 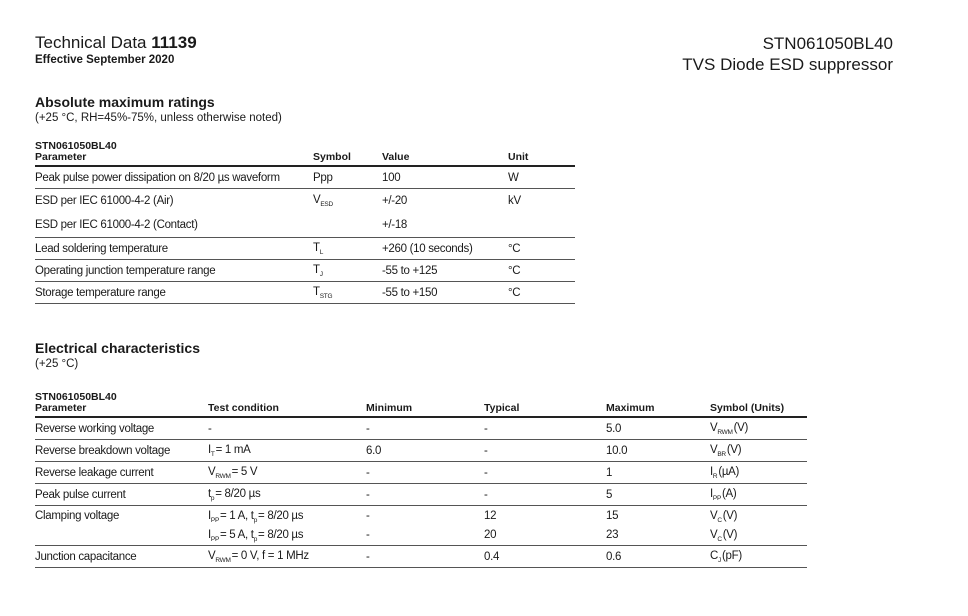 I want to click on cell-text: +/-18, so click(x=395, y=225).